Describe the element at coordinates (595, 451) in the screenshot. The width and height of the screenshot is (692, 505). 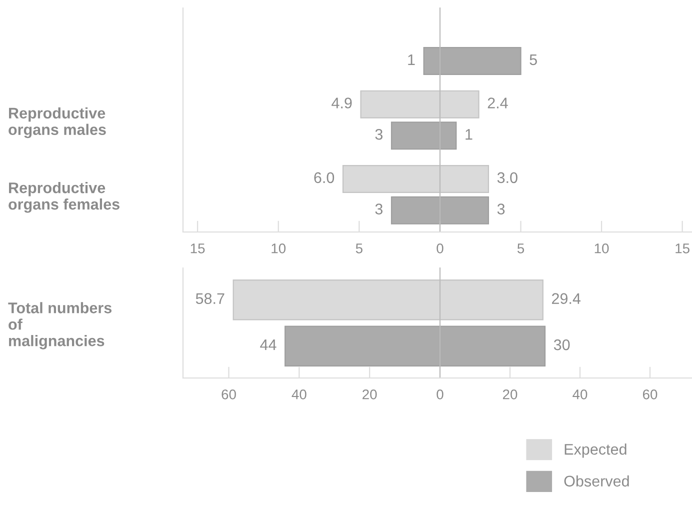
I see `legend-label: Expected` at that location.